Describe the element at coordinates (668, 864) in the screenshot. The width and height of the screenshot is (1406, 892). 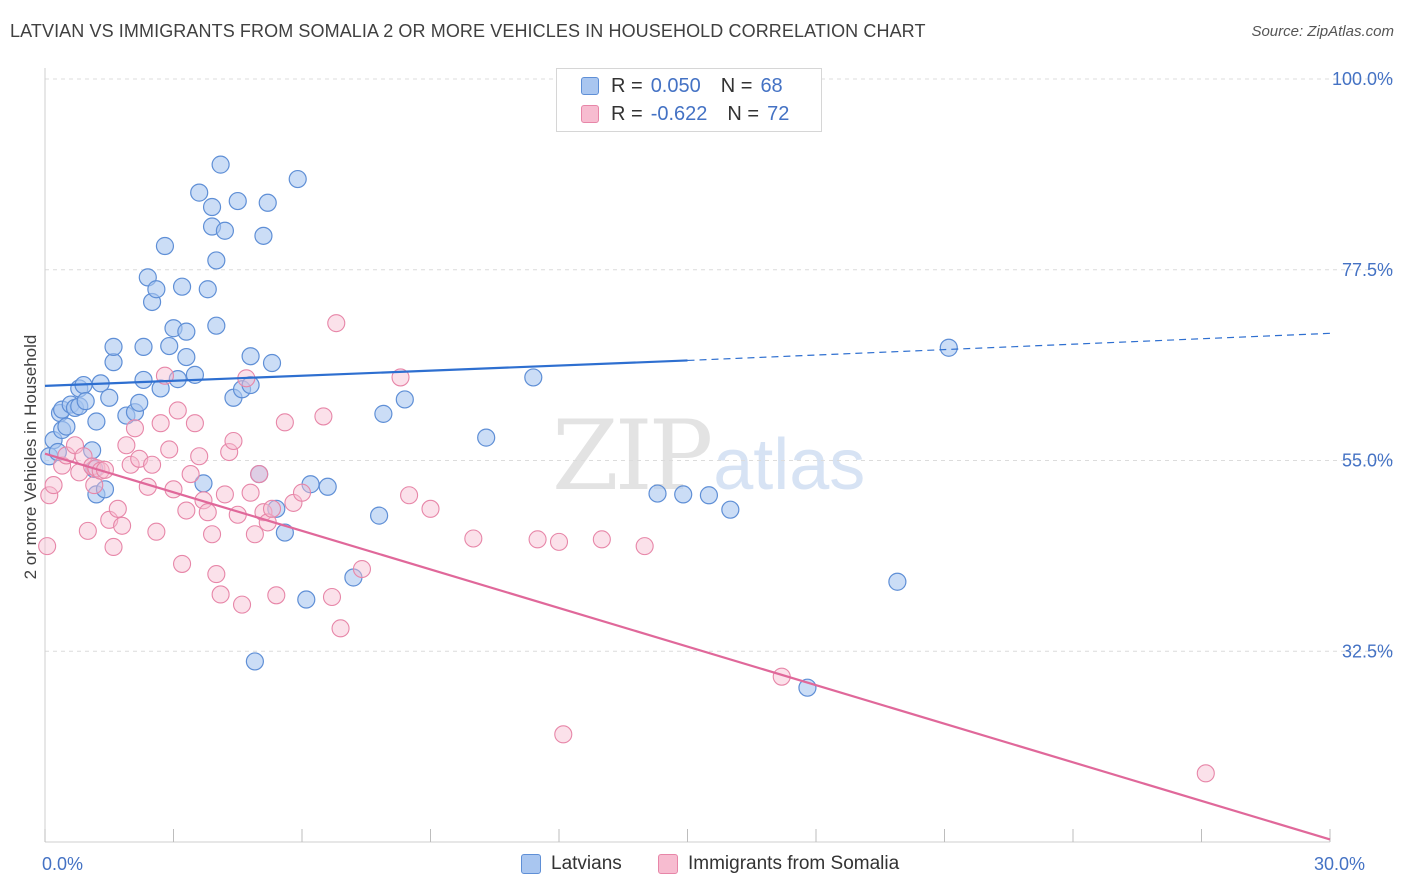
I see `somalia-legend-swatch` at that location.